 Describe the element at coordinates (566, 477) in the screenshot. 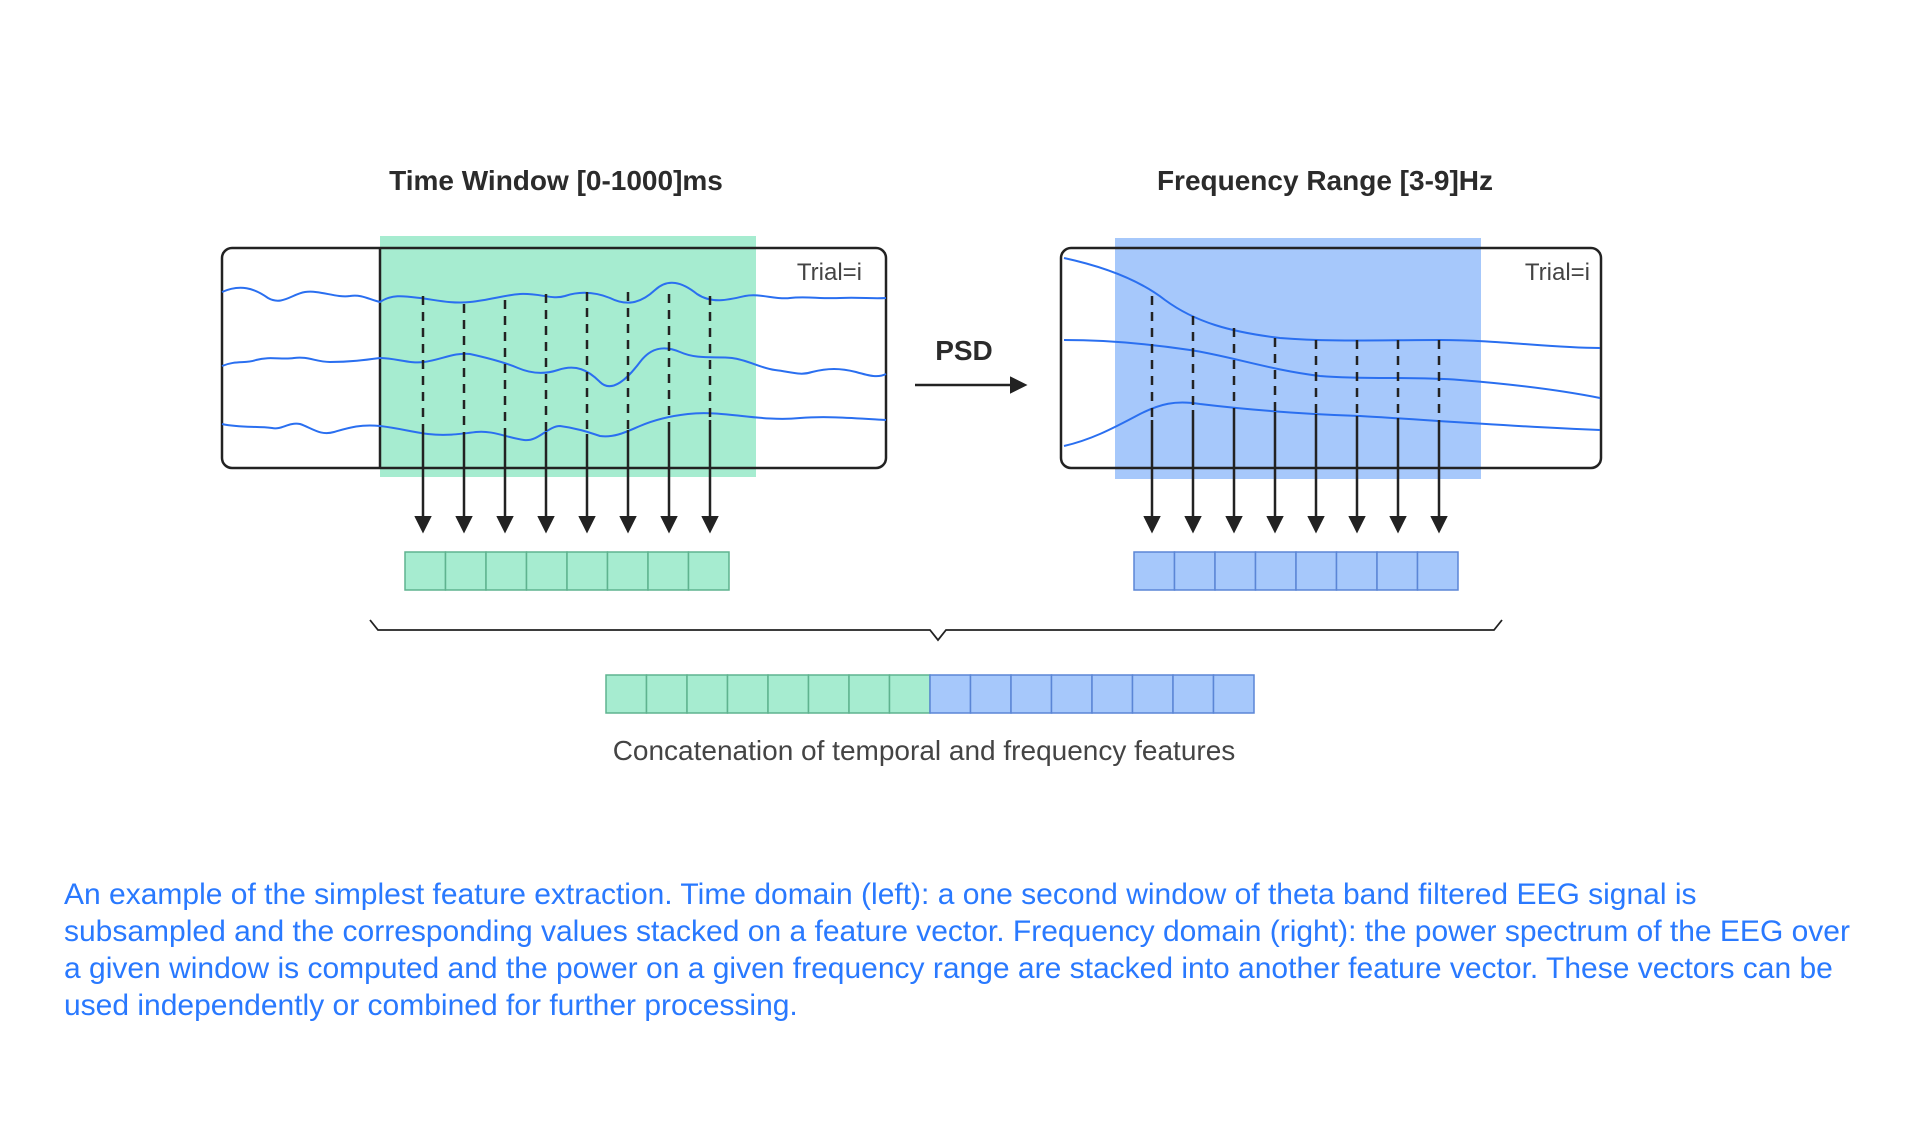

I see `time-sample-arrows` at that location.